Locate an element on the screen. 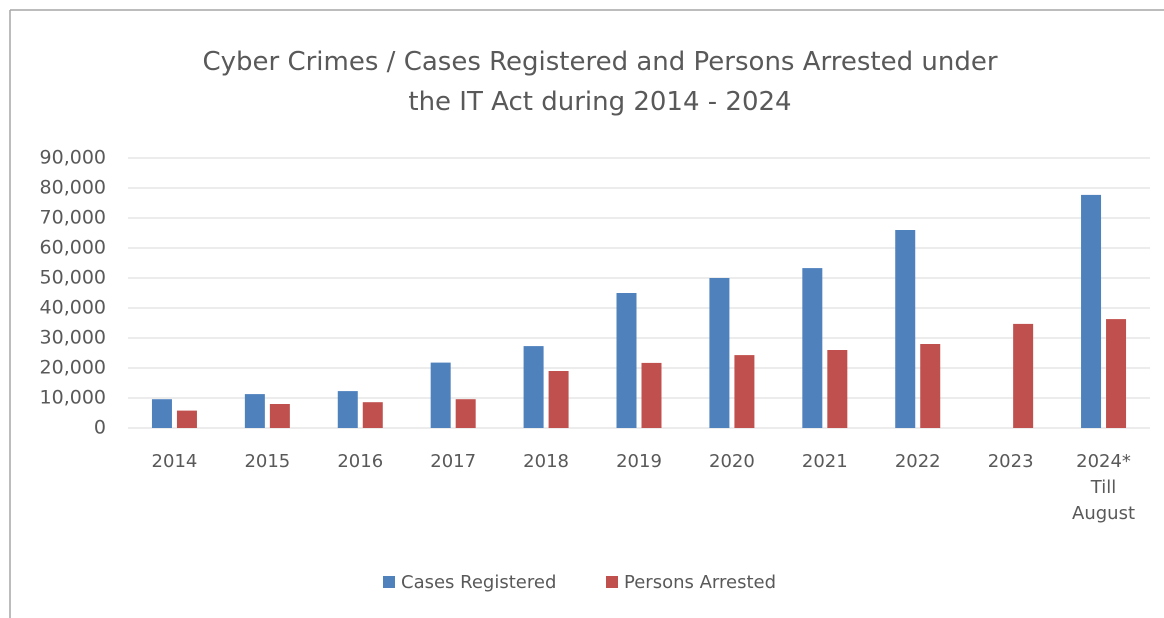 The width and height of the screenshot is (1164, 618). y-tick-label: 70,000 is located at coordinates (73, 218).